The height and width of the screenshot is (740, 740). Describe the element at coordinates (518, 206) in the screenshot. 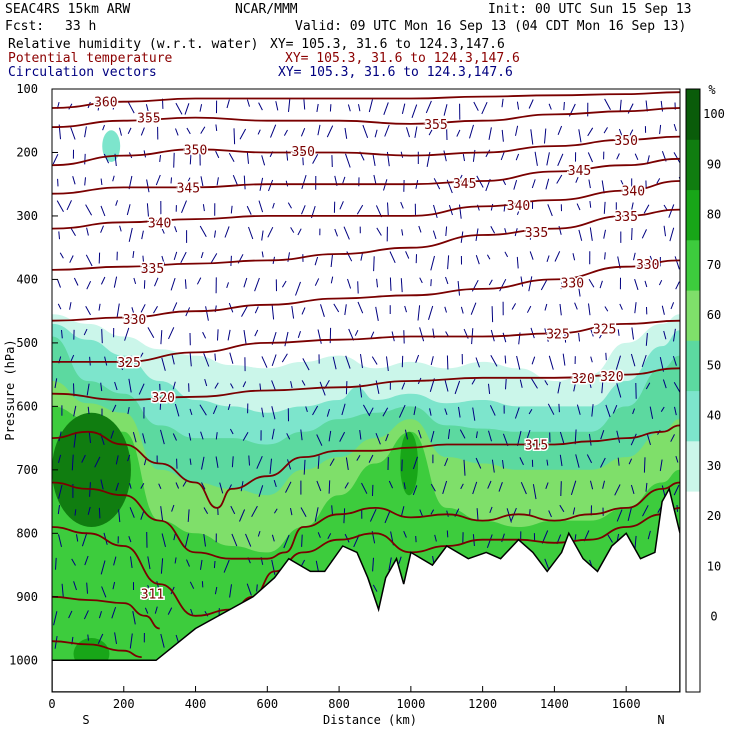

I see `theta-label: 340` at that location.